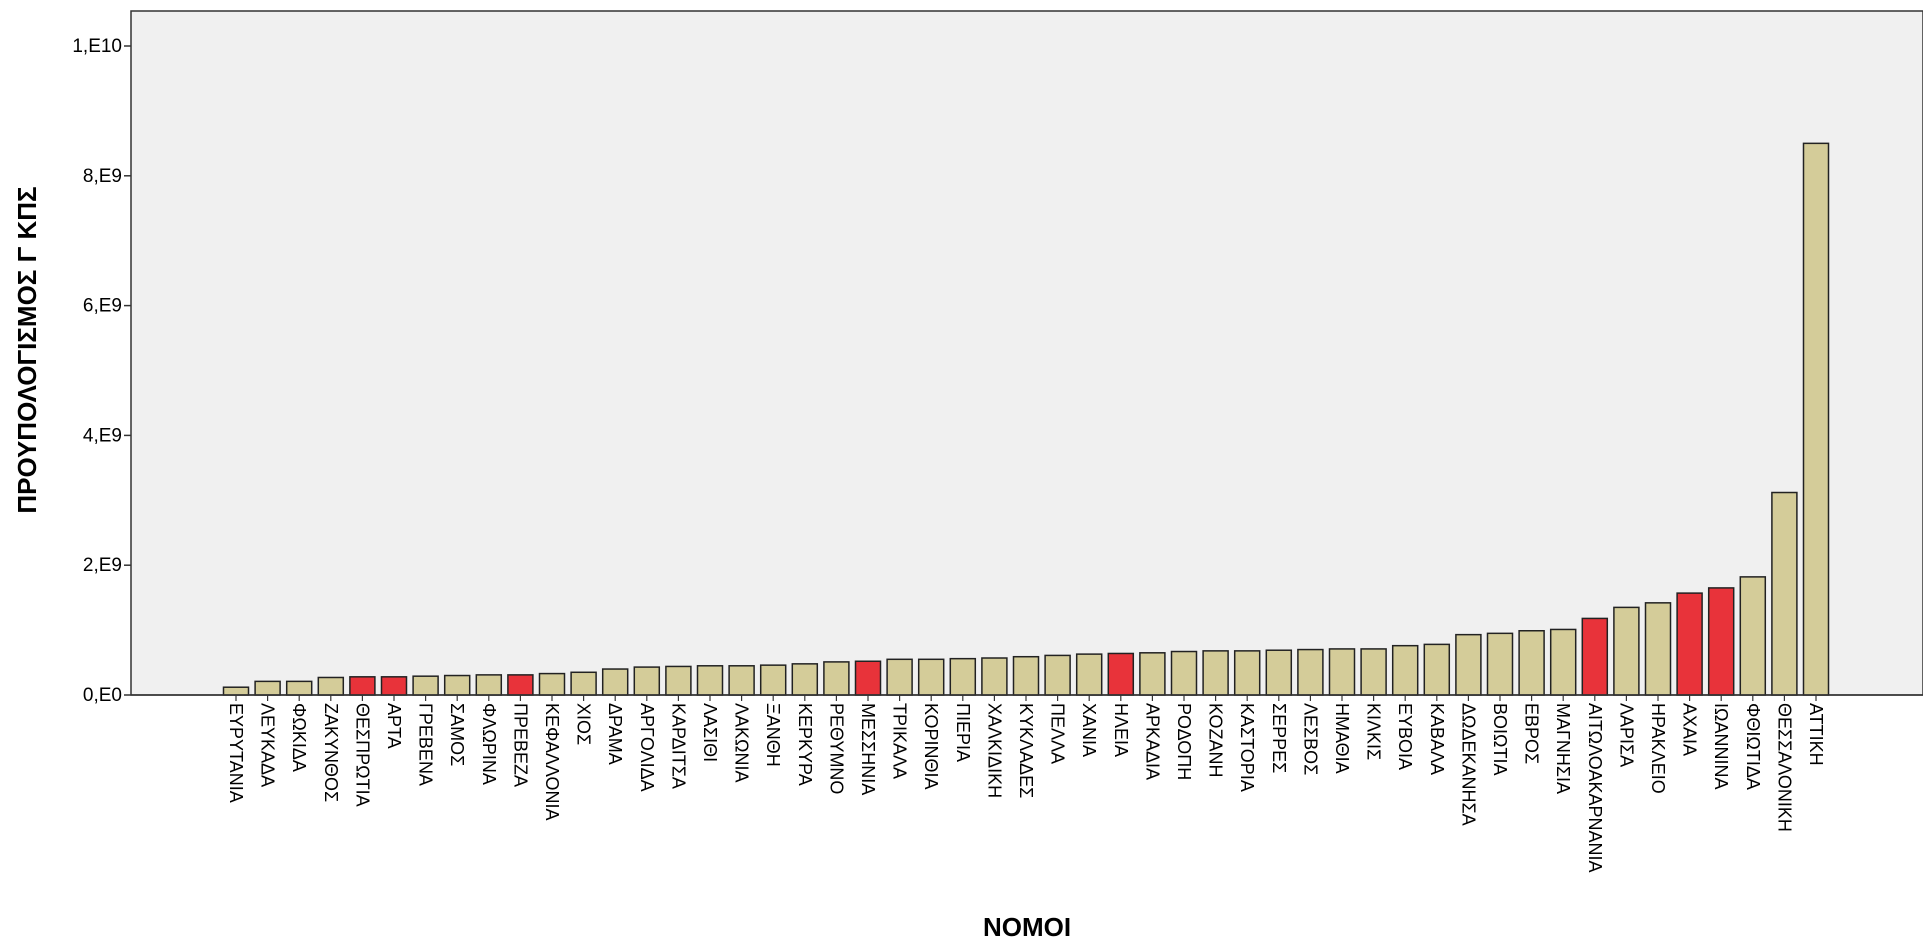 Image resolution: width=1923 pixels, height=949 pixels. Describe the element at coordinates (678, 746) in the screenshot. I see `x-tick-label: ΚΑΡΔΙΤΣΑ` at that location.